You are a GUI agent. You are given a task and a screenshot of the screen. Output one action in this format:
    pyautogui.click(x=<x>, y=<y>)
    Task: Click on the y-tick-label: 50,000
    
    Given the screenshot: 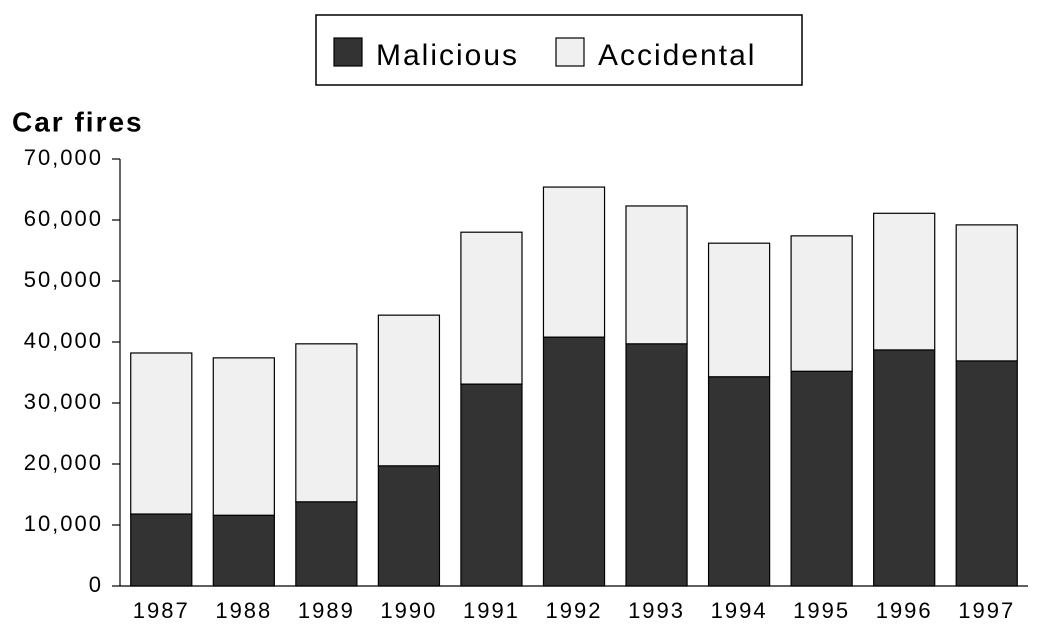 What is the action you would take?
    pyautogui.click(x=63, y=279)
    